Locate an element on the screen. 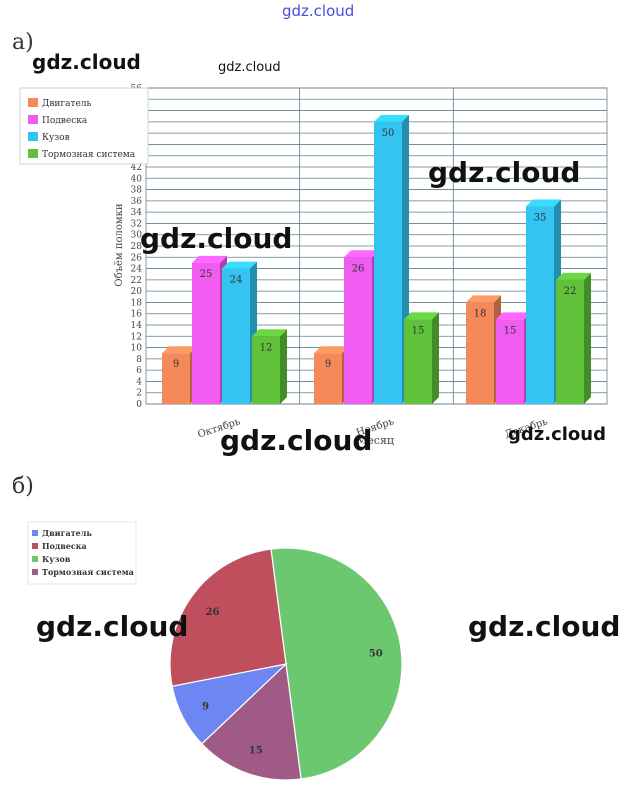 The width and height of the screenshot is (639, 798). legend-box is located at coordinates (84, 126).